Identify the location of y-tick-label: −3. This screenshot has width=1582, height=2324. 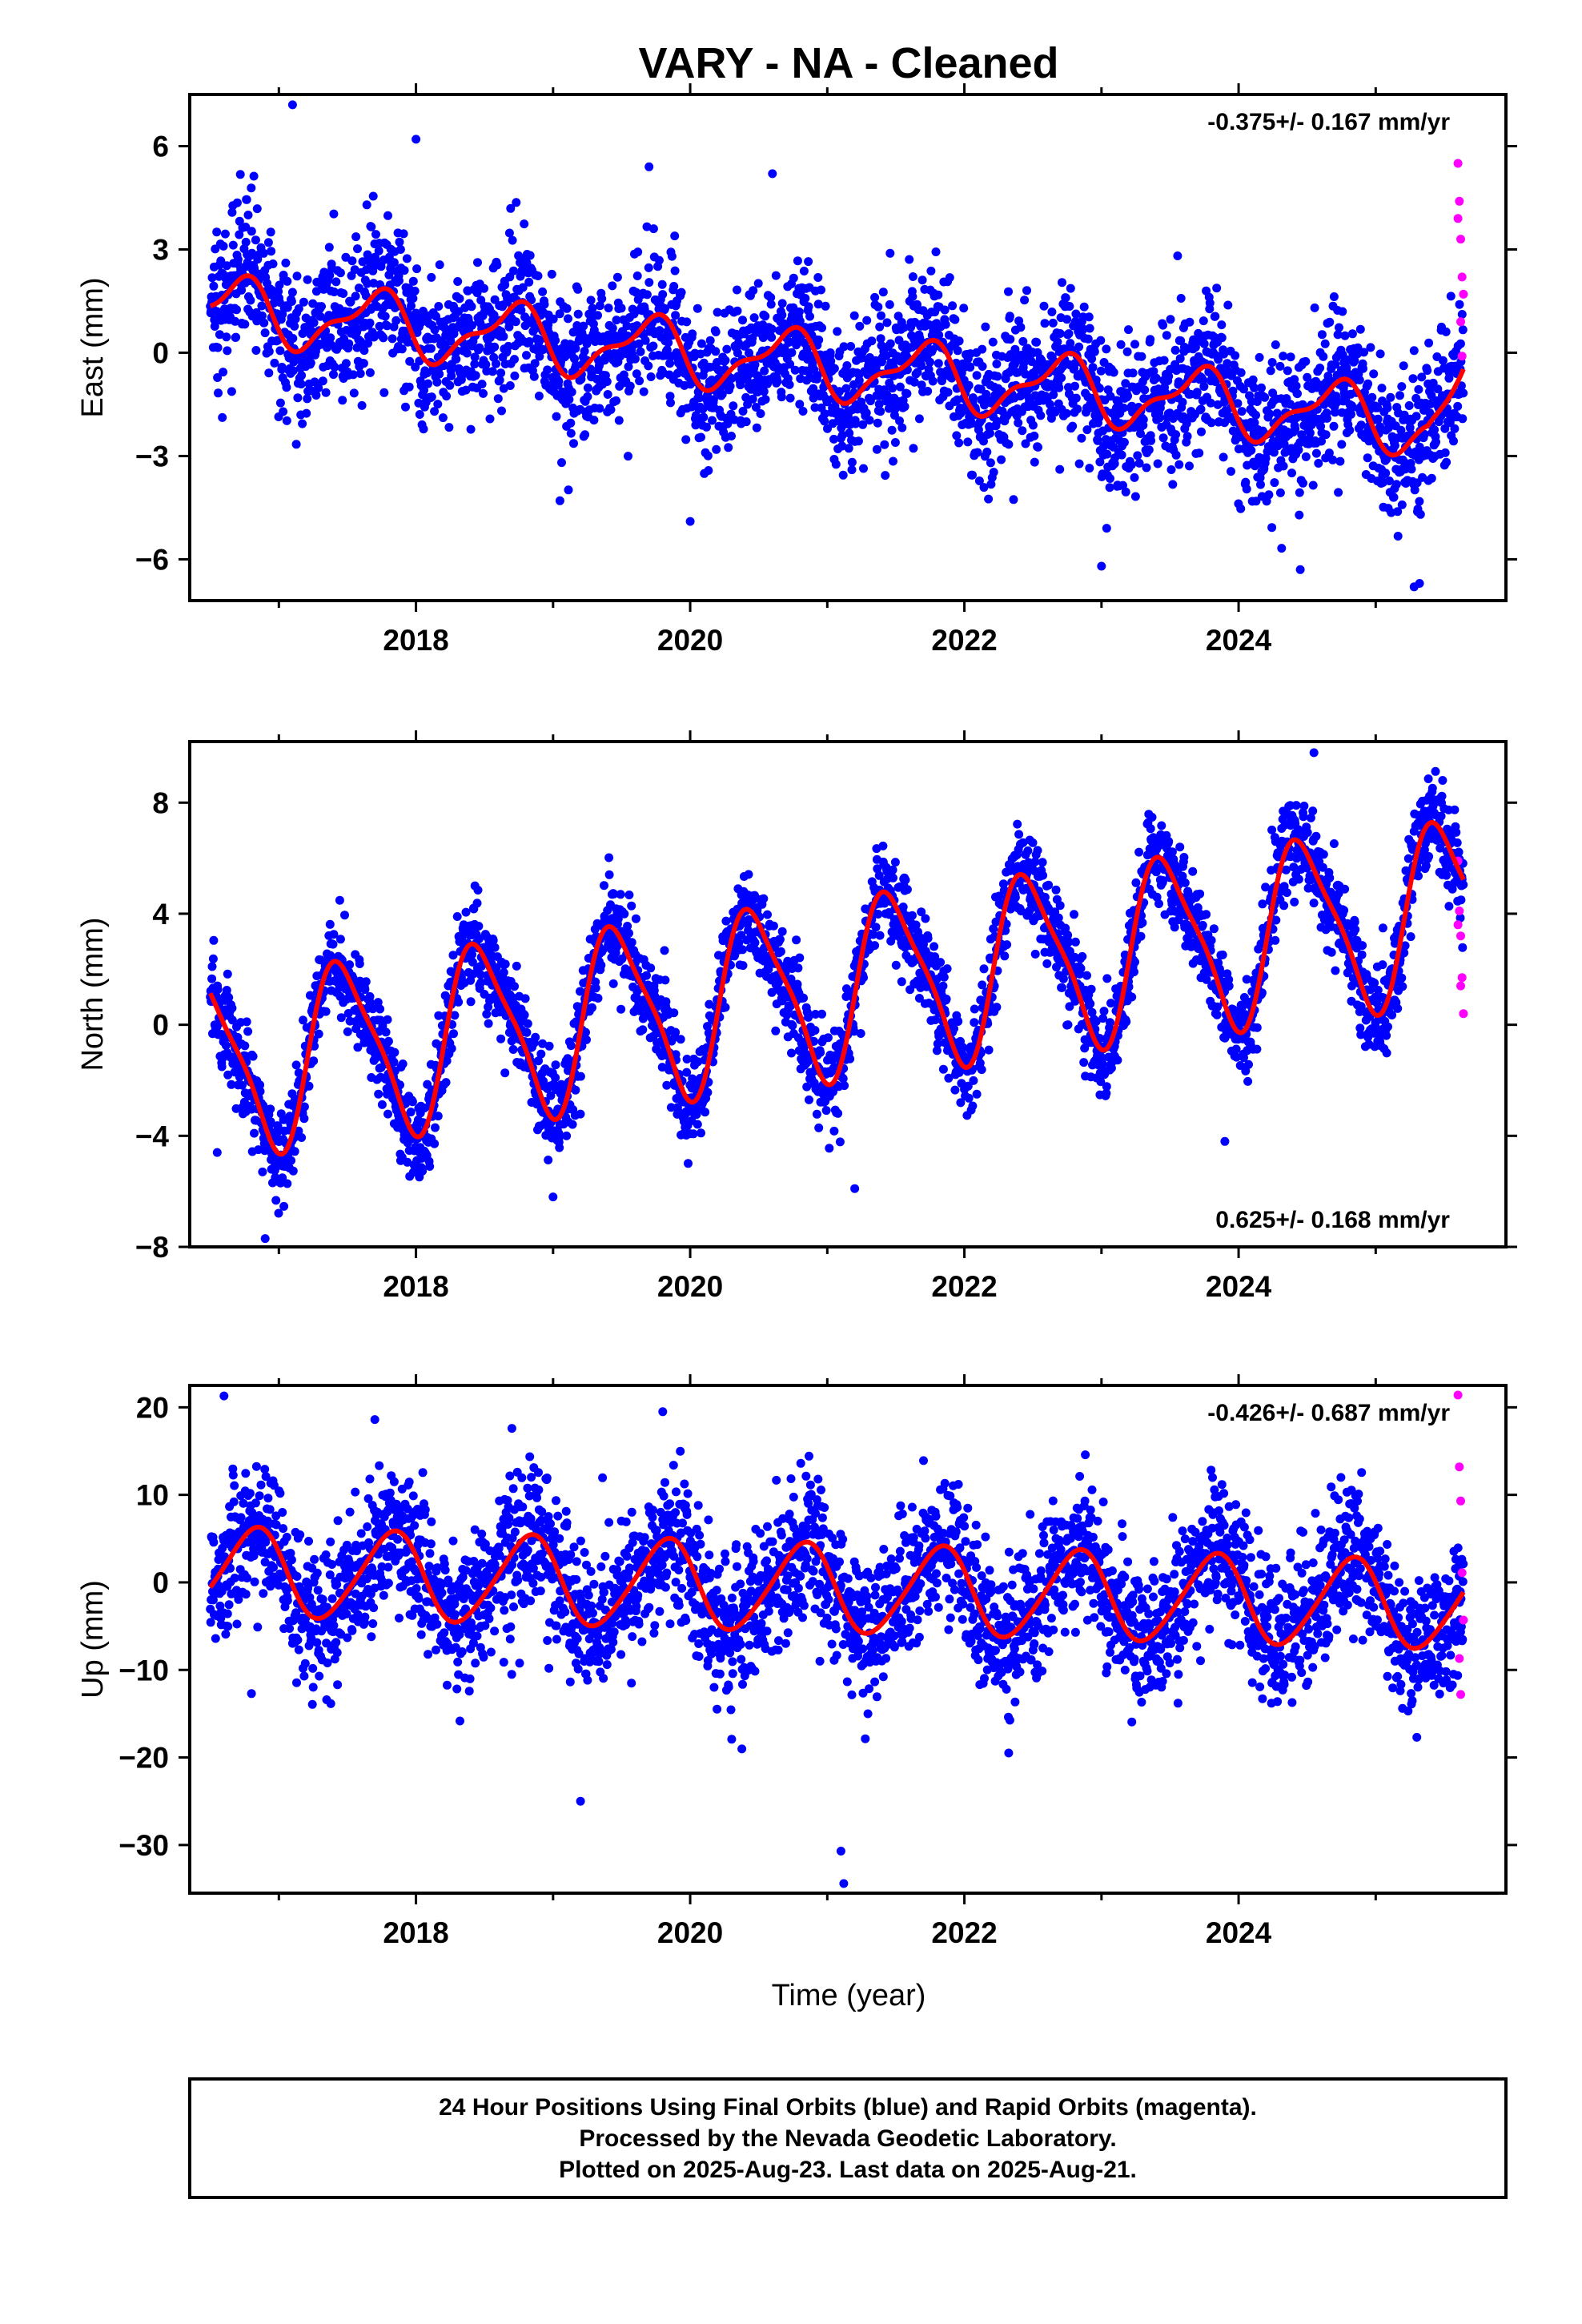
(152, 456).